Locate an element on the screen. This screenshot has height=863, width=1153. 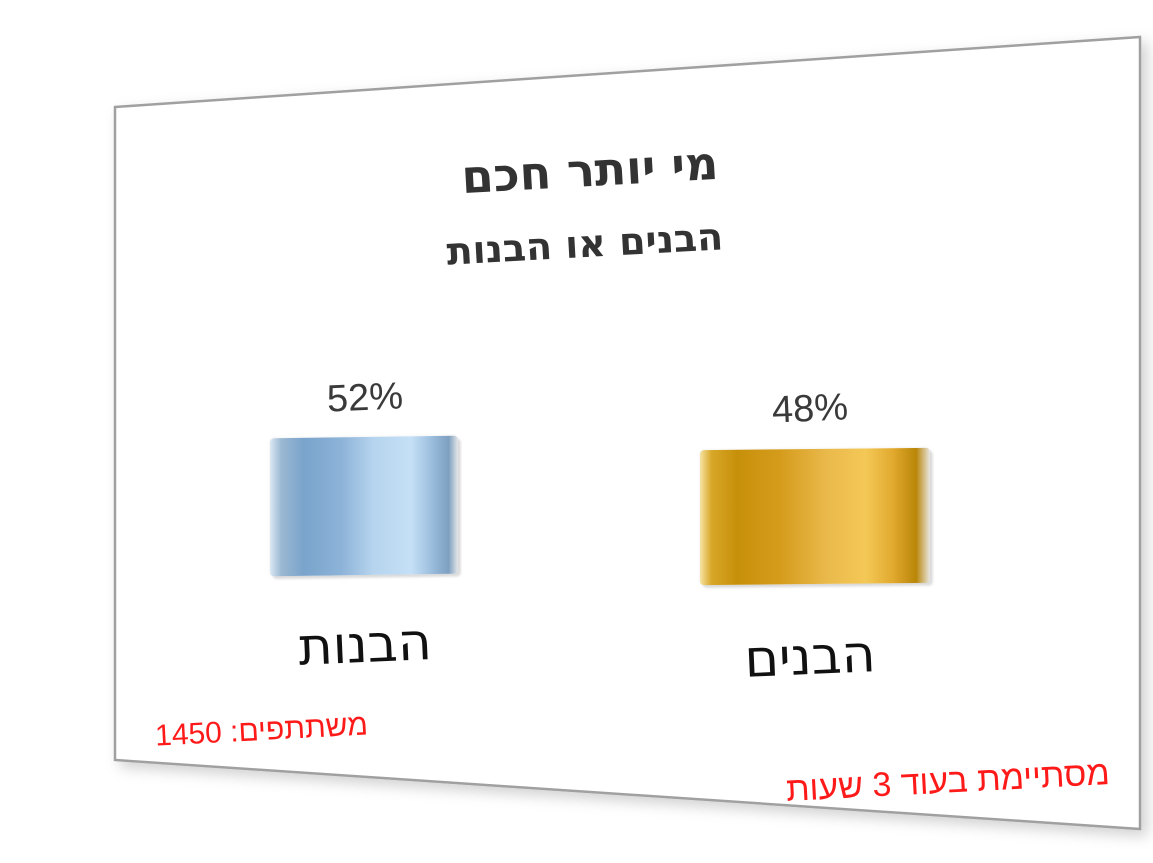
participants-label: משתתפים: is located at coordinates (299, 728).